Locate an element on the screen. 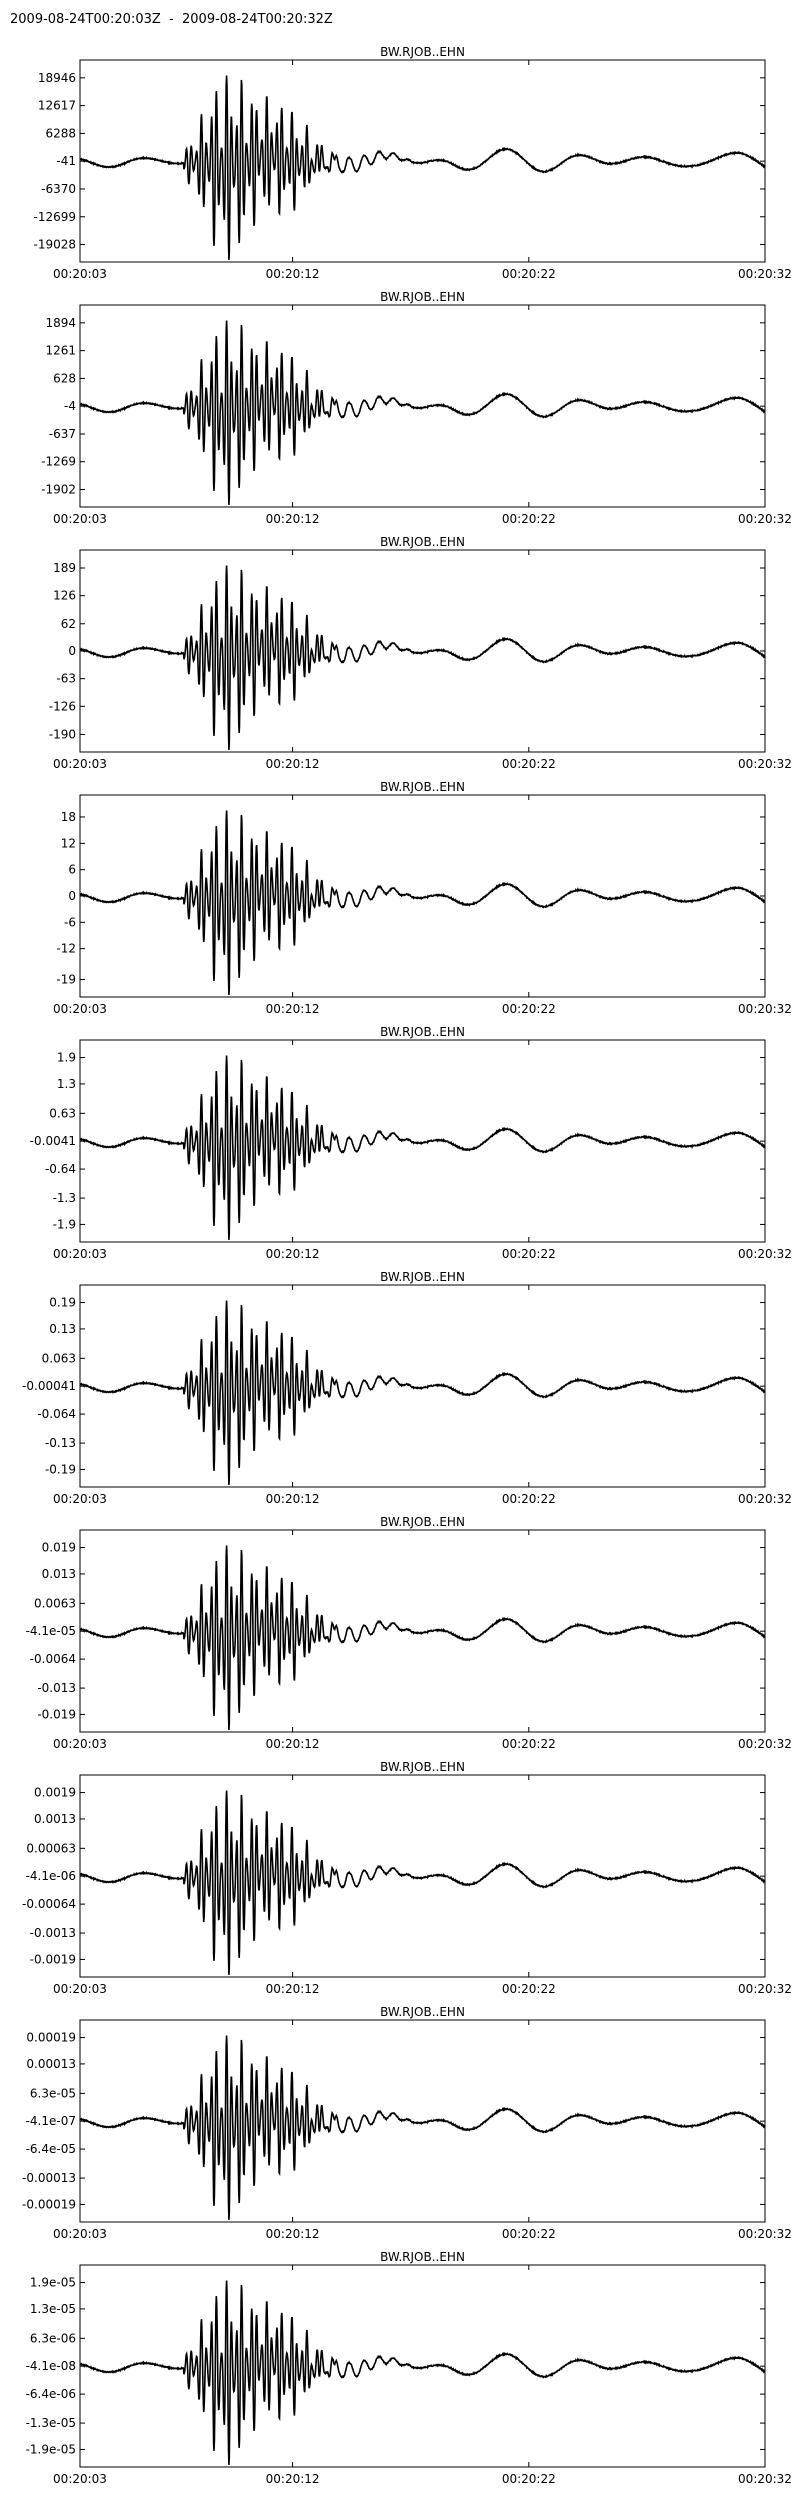 The height and width of the screenshot is (2500, 800). y-tick-label: 1261 is located at coordinates (60, 351).